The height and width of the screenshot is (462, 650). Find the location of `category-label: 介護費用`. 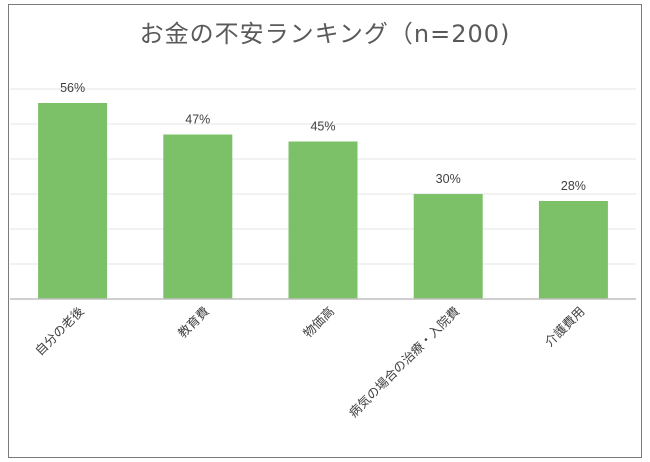

category-label: 介護費用 is located at coordinates (565, 327).